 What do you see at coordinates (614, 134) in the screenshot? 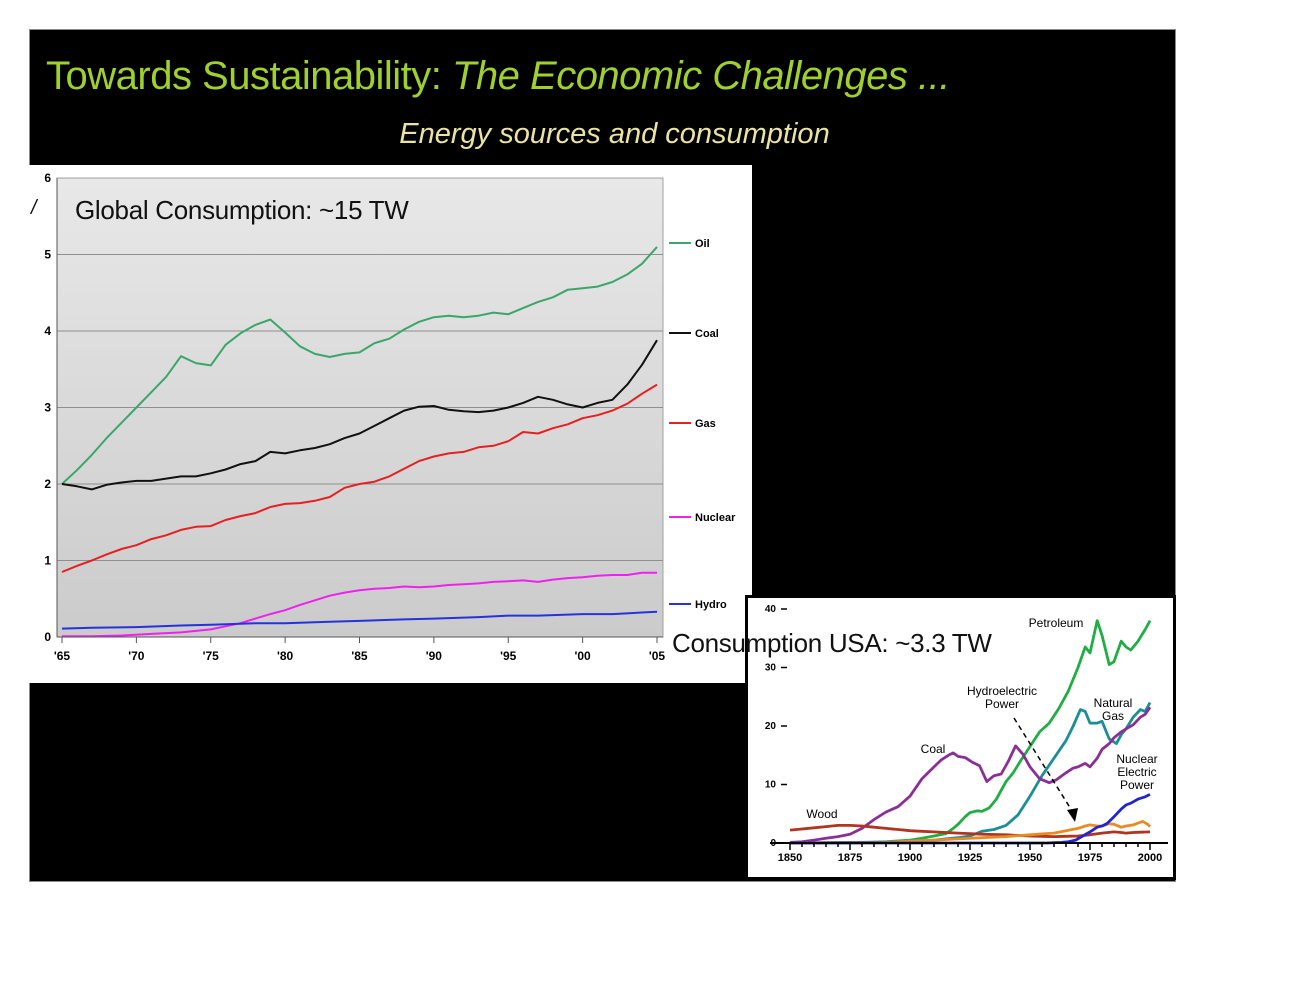
I see `slide-subtitle: Energy sources and consumption` at bounding box center [614, 134].